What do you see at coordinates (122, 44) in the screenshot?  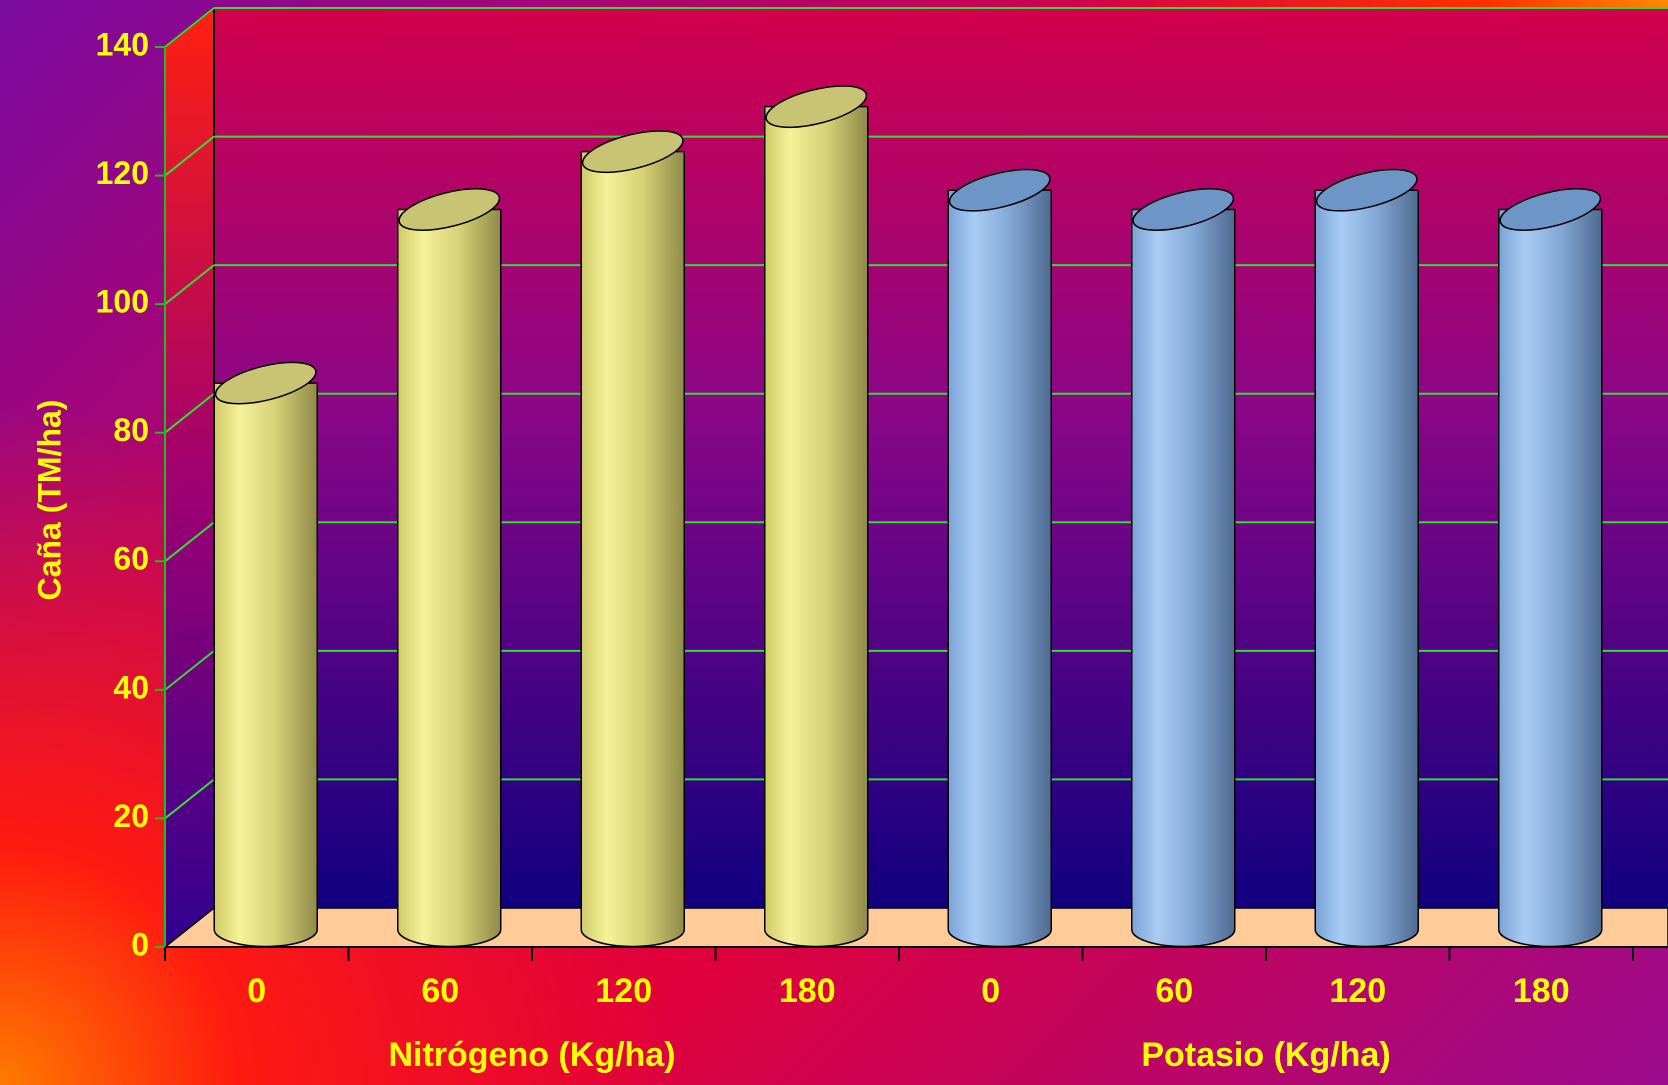 I see `y-tick-label: 140` at bounding box center [122, 44].